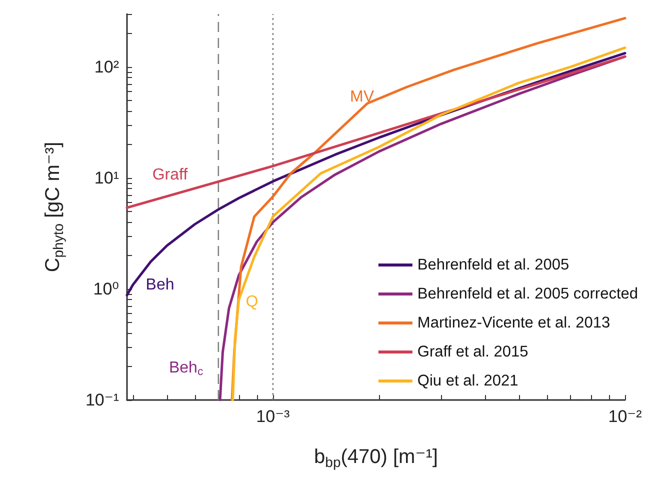  I want to click on y-tick-label: 10⁰, so click(106, 288).